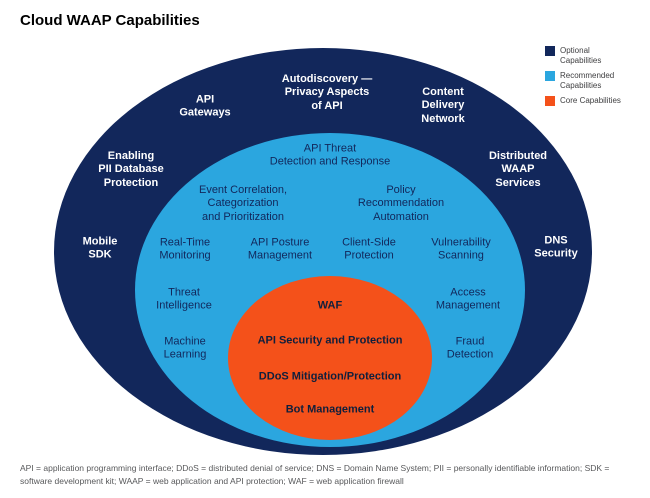 The image size is (650, 498). I want to click on page-title: Cloud WAAP Capabilities, so click(110, 20).